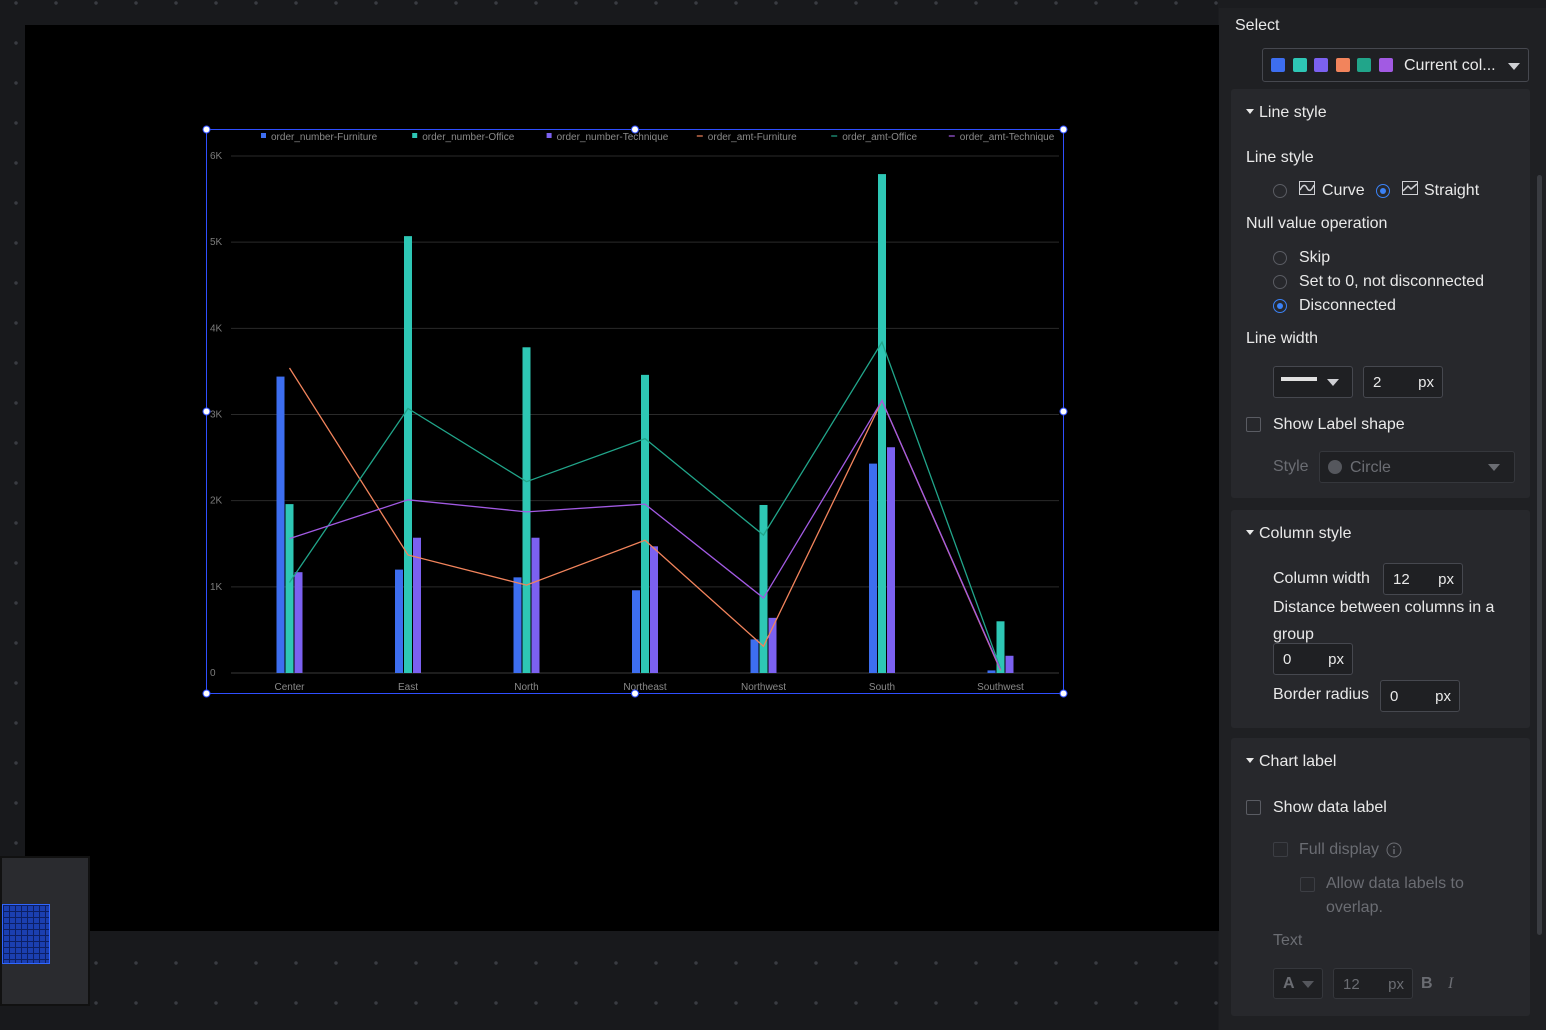 The width and height of the screenshot is (1546, 1030). Describe the element at coordinates (1394, 850) in the screenshot. I see `info-icon` at that location.